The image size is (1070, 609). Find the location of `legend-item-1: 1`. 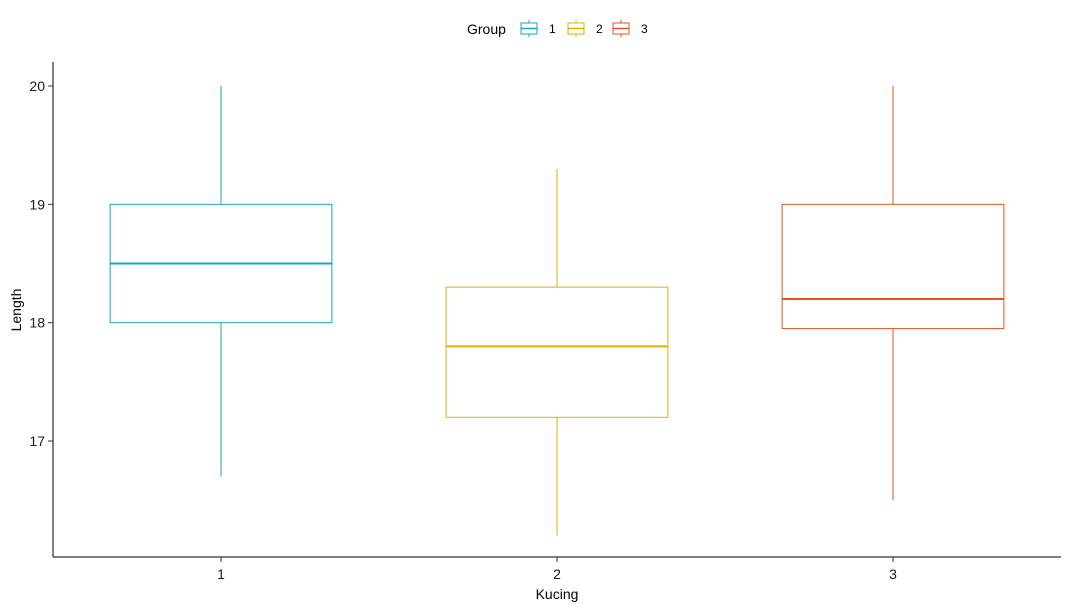

legend-item-1: 1 is located at coordinates (538, 28).